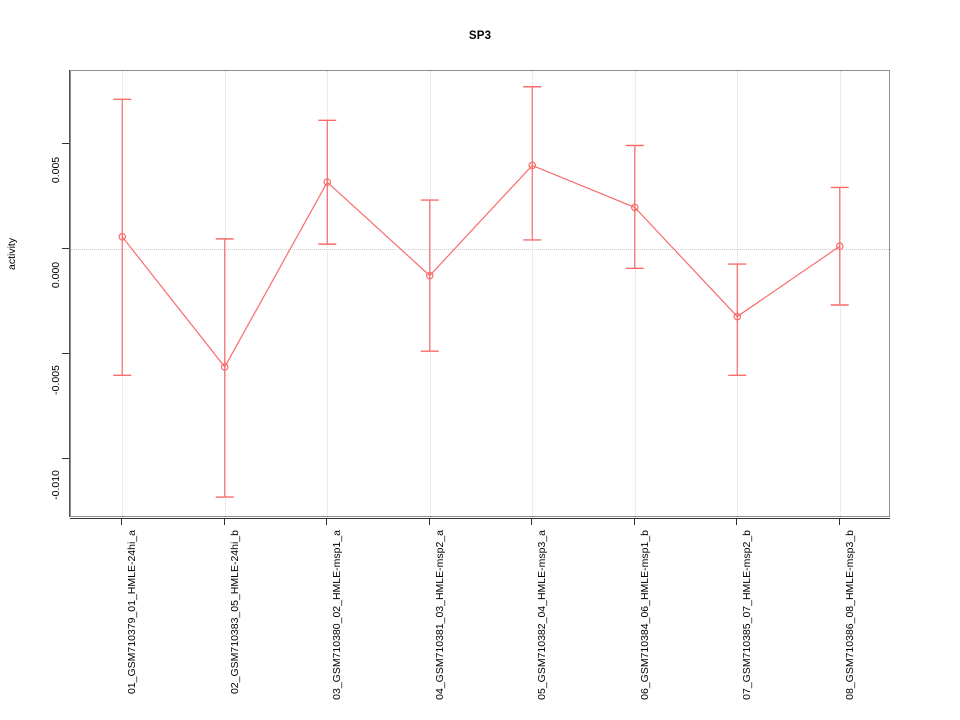  I want to click on x-axis-tick-label: 01_GSM710379_01_HMLE-24hi_a, so click(132, 612).